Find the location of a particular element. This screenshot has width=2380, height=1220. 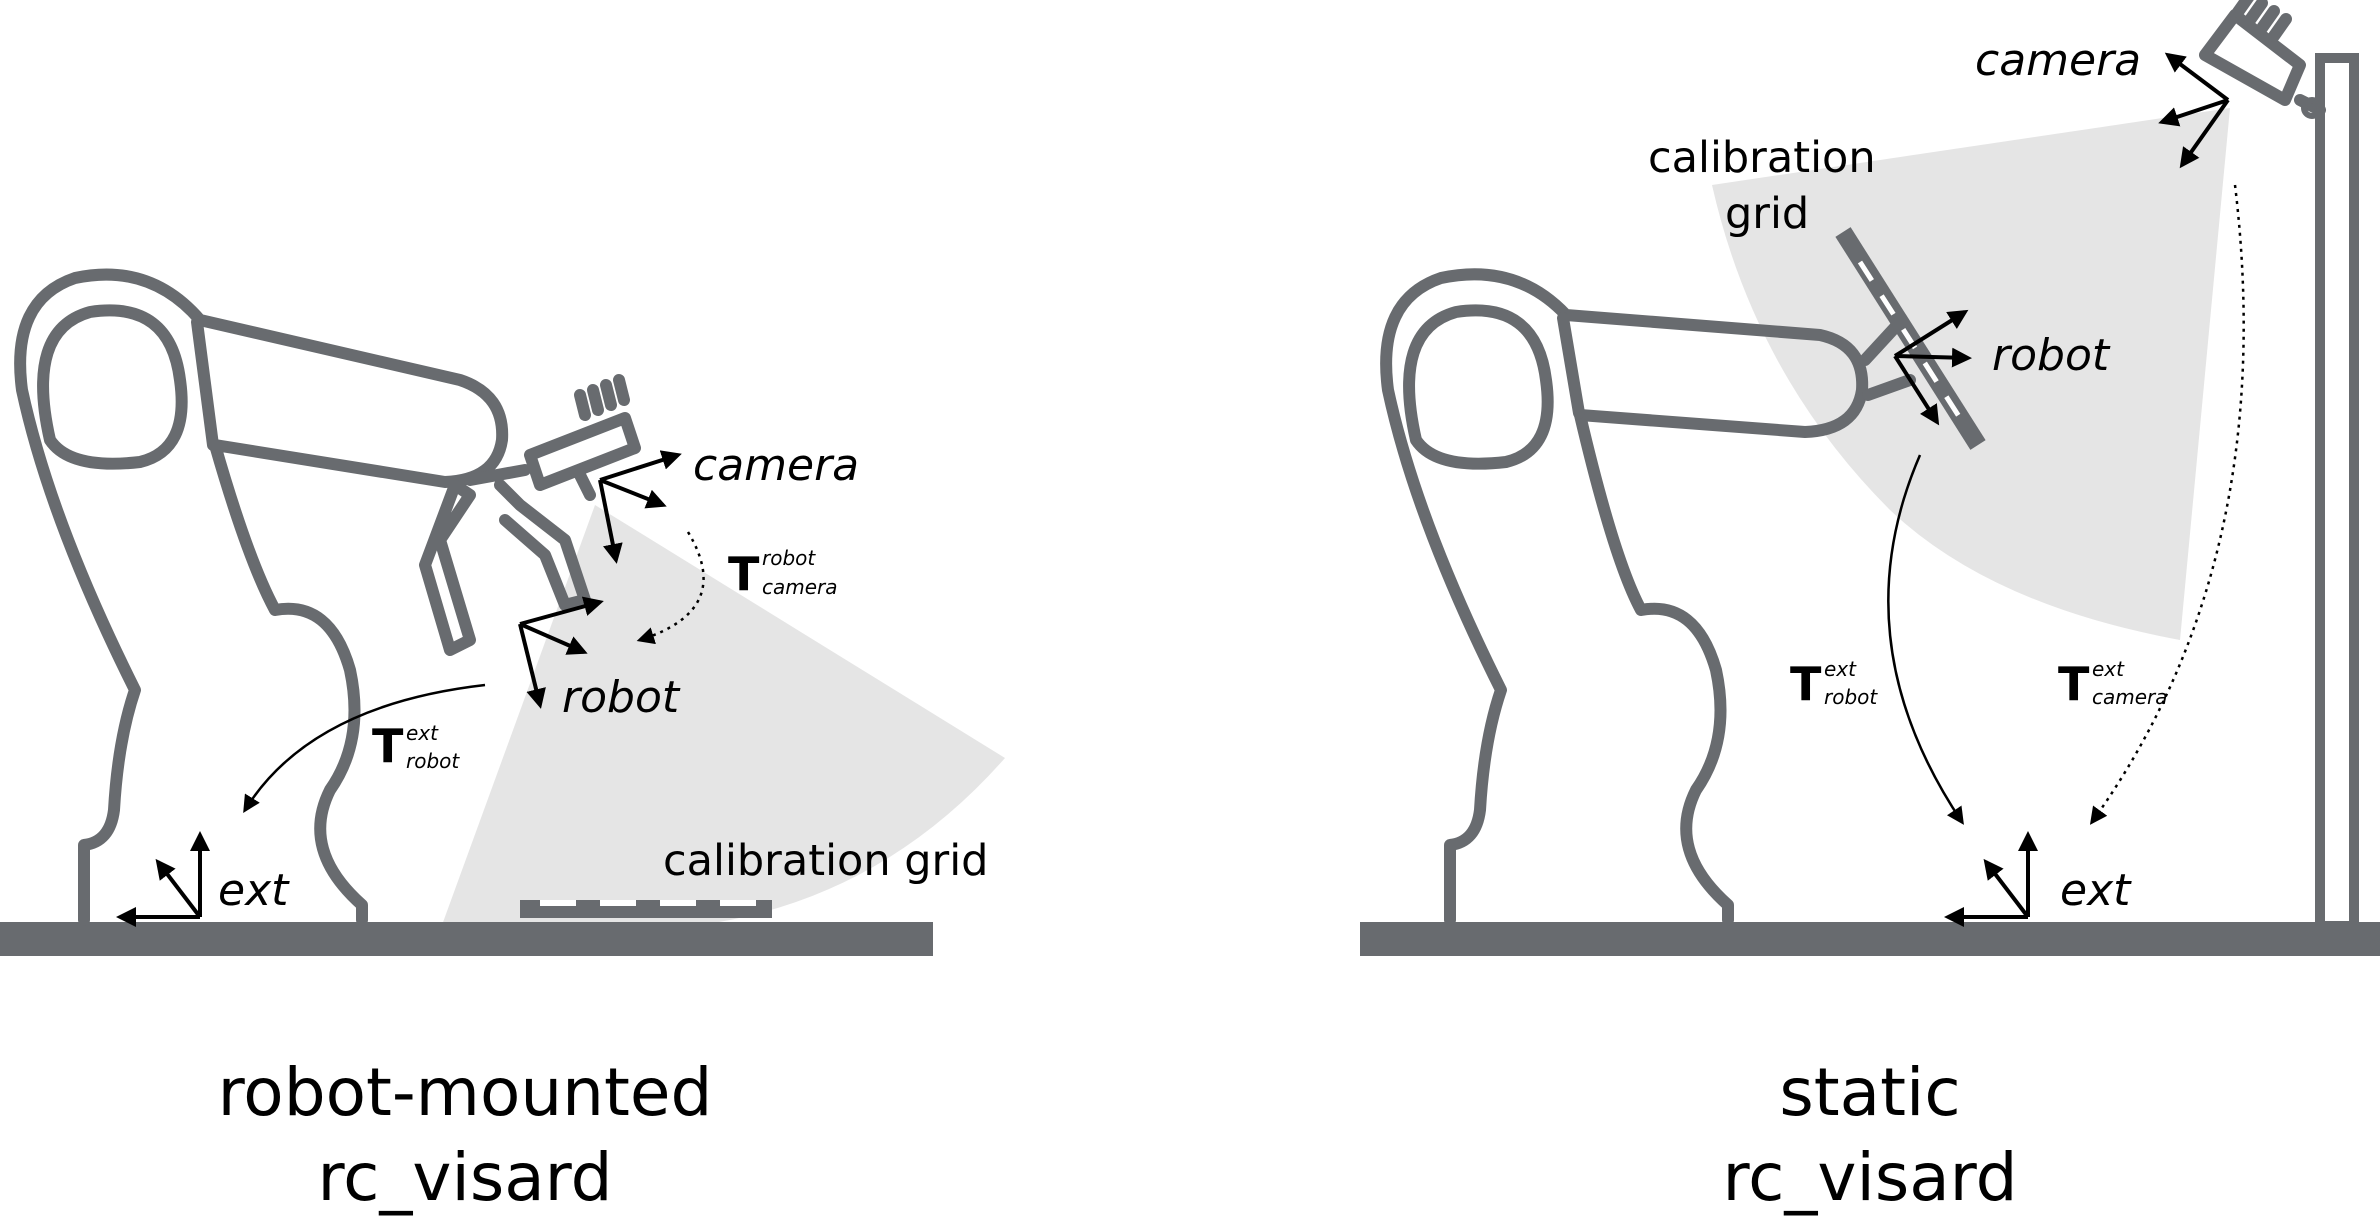

transform-ext-camera-label-static: T ext camera is located at coordinates (2113, 684).